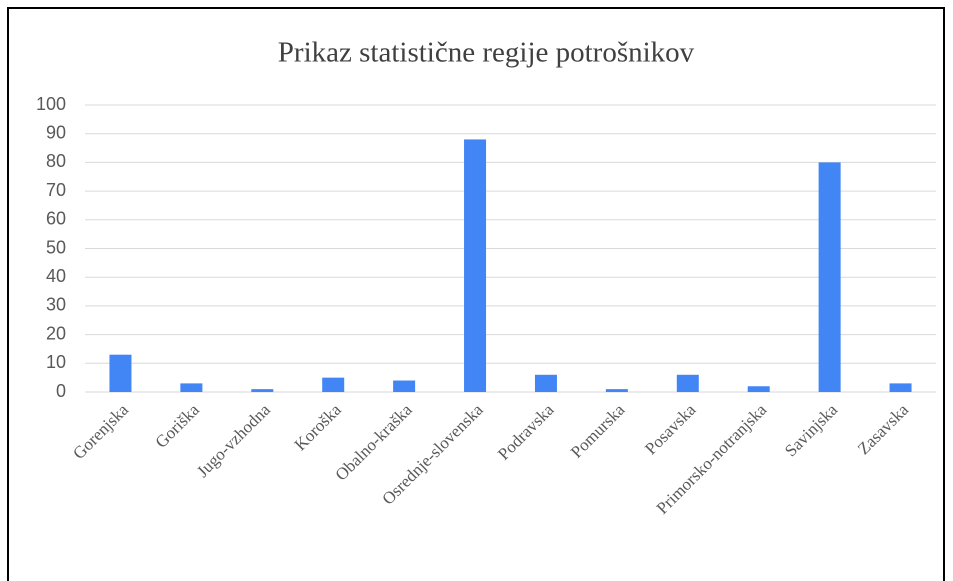 The image size is (953, 581). What do you see at coordinates (177, 426) in the screenshot?
I see `x-tick-label: Goriška` at bounding box center [177, 426].